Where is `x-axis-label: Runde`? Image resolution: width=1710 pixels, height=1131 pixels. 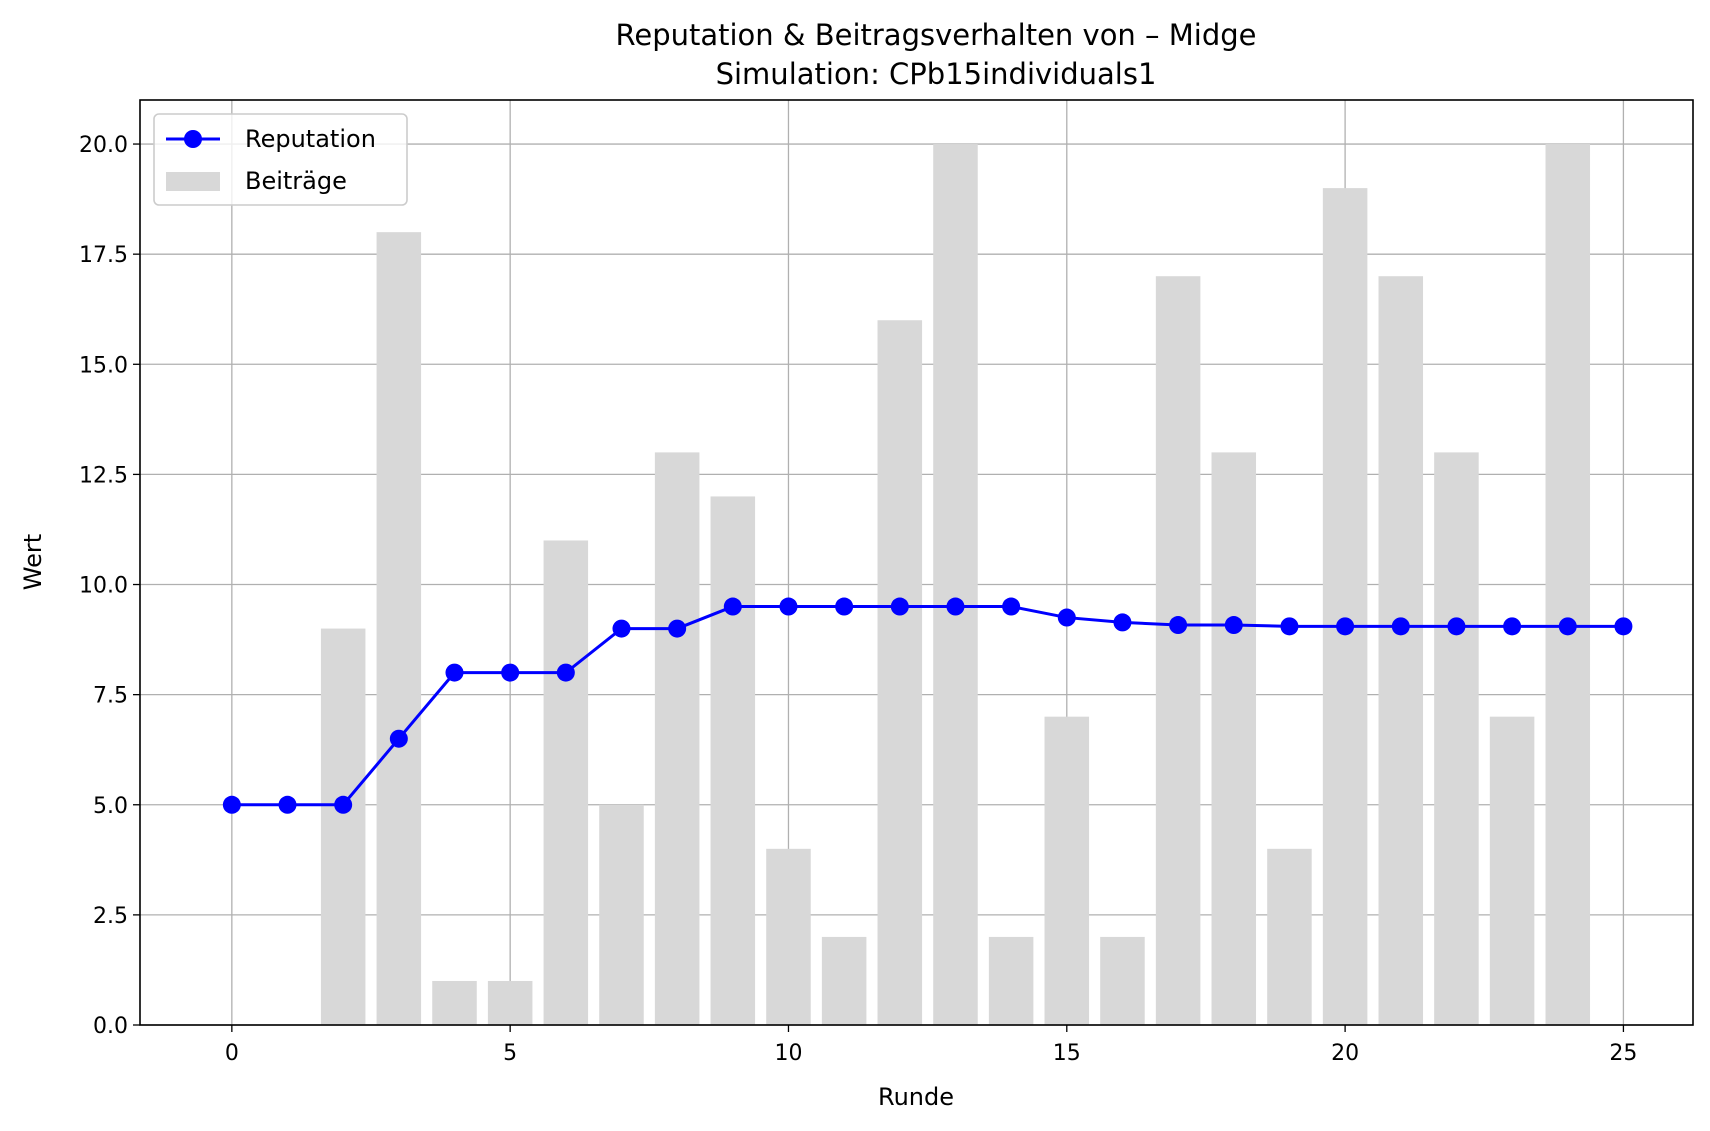 x-axis-label: Runde is located at coordinates (916, 1097).